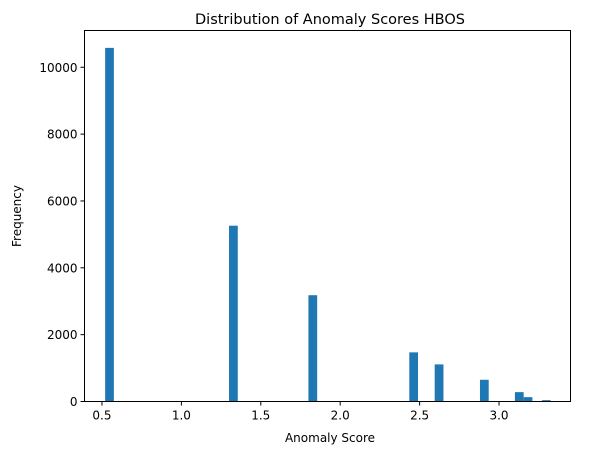 The width and height of the screenshot is (589, 455). I want to click on y-tick-label: 8000, so click(62, 135).